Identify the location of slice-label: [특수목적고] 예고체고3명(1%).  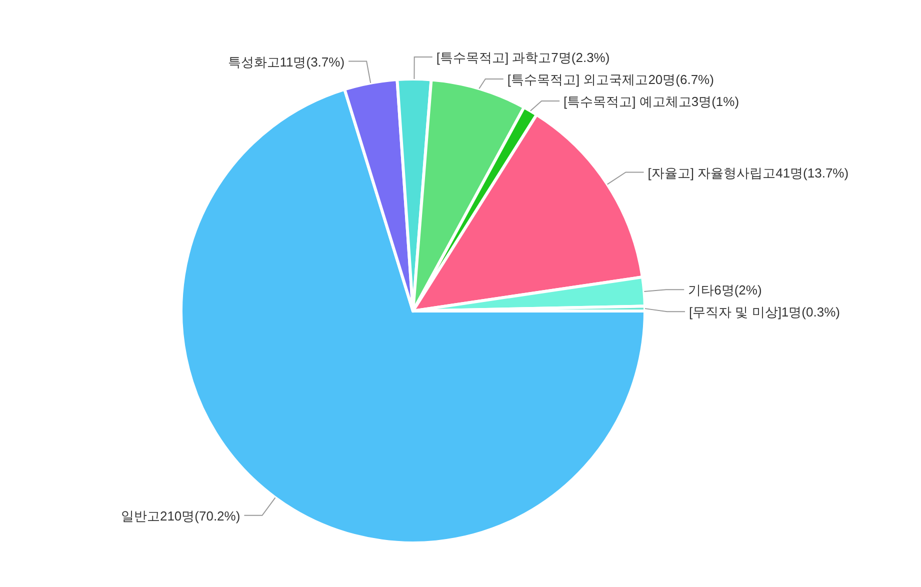
(652, 102).